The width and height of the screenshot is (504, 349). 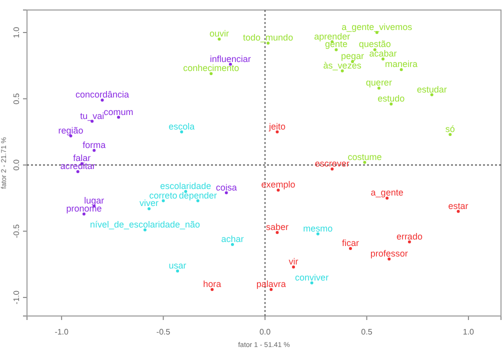 What do you see at coordinates (401, 64) in the screenshot?
I see `data-label: maneira` at bounding box center [401, 64].